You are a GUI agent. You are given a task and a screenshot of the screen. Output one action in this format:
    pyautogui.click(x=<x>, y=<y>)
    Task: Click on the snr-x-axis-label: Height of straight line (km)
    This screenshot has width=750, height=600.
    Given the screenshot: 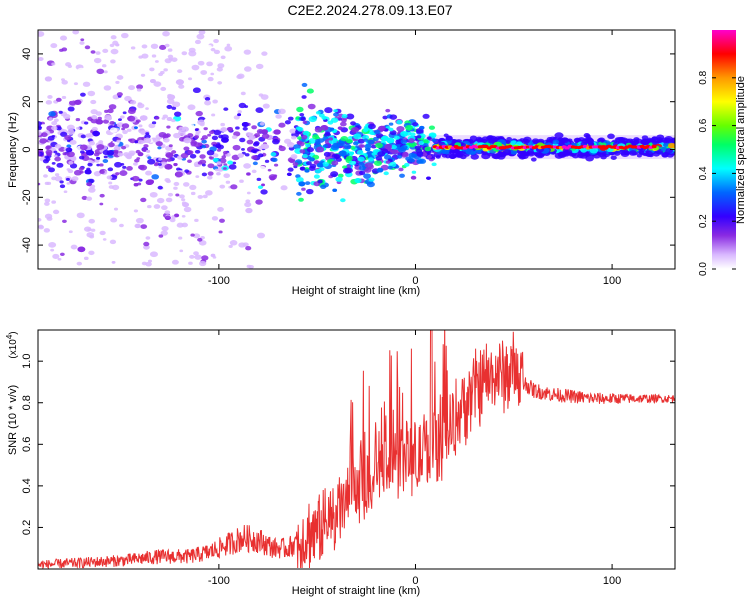 What is the action you would take?
    pyautogui.click(x=356, y=591)
    